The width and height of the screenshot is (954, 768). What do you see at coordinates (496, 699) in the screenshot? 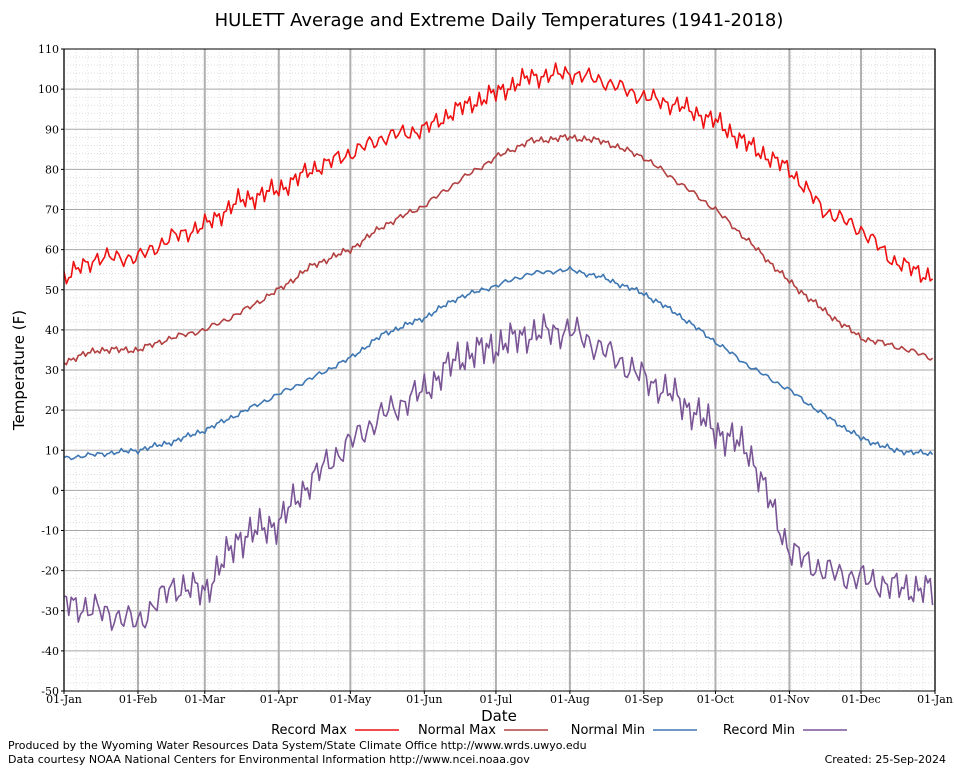
I see `x-tick-label: 01-Jul` at bounding box center [496, 699].